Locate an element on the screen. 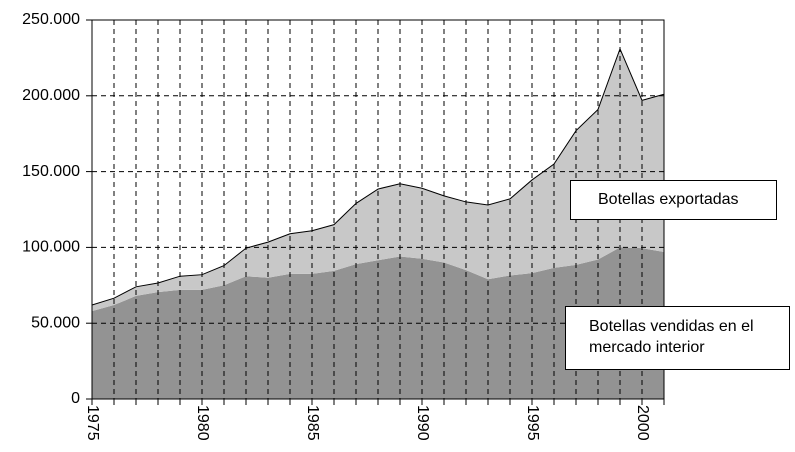 Image resolution: width=795 pixels, height=452 pixels. legend-exported: Botellas exportadas is located at coordinates (673, 200).